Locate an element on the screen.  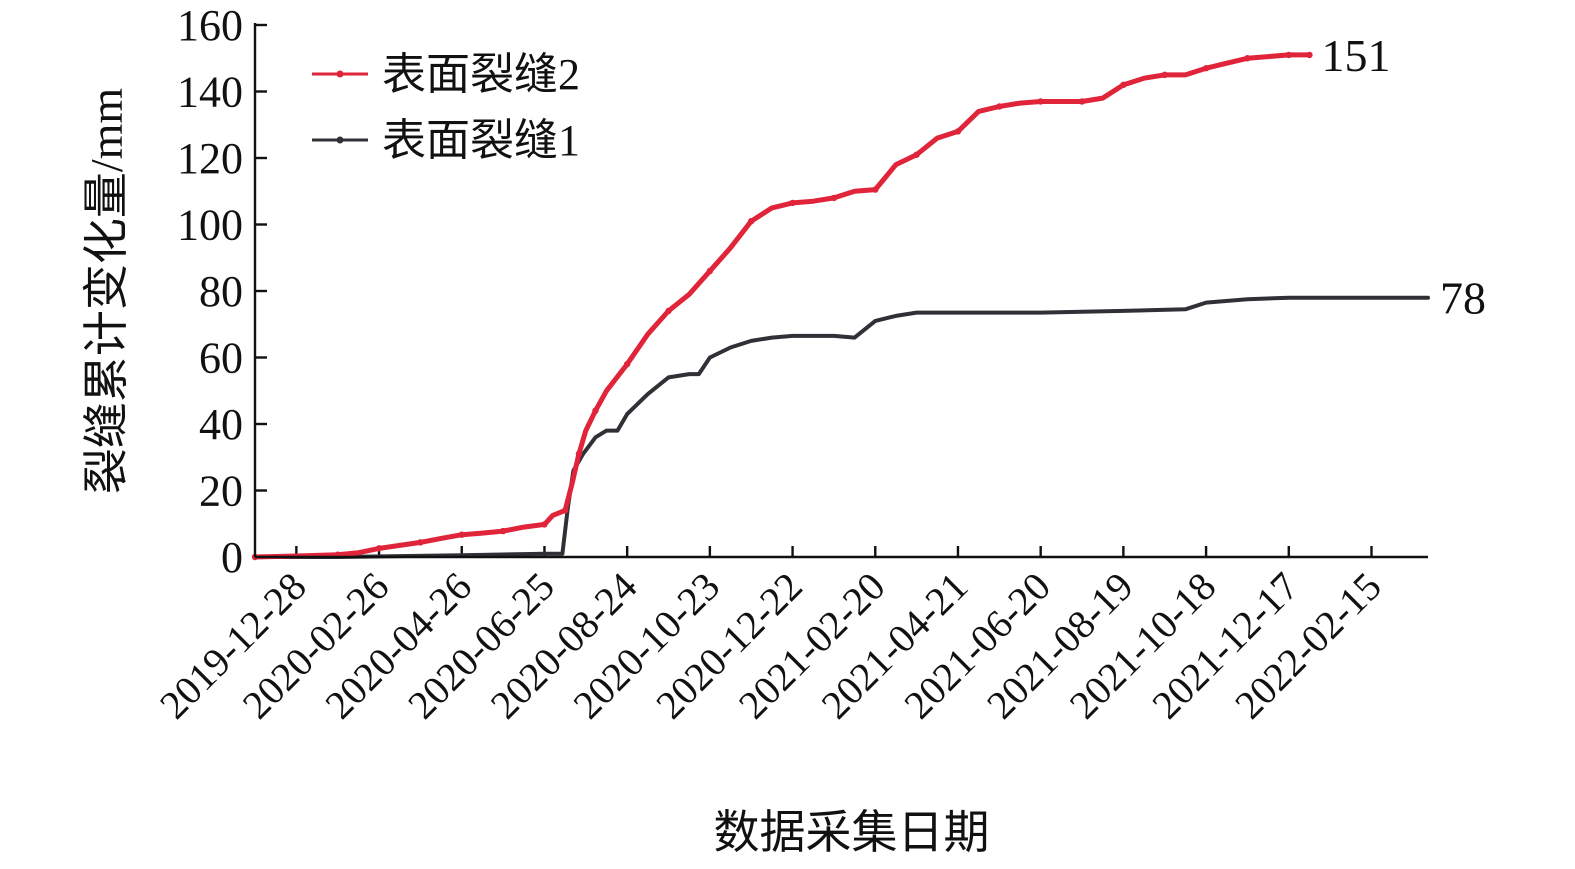
legend: 表面裂缝2 表面裂缝1 is located at coordinates (446, 107).